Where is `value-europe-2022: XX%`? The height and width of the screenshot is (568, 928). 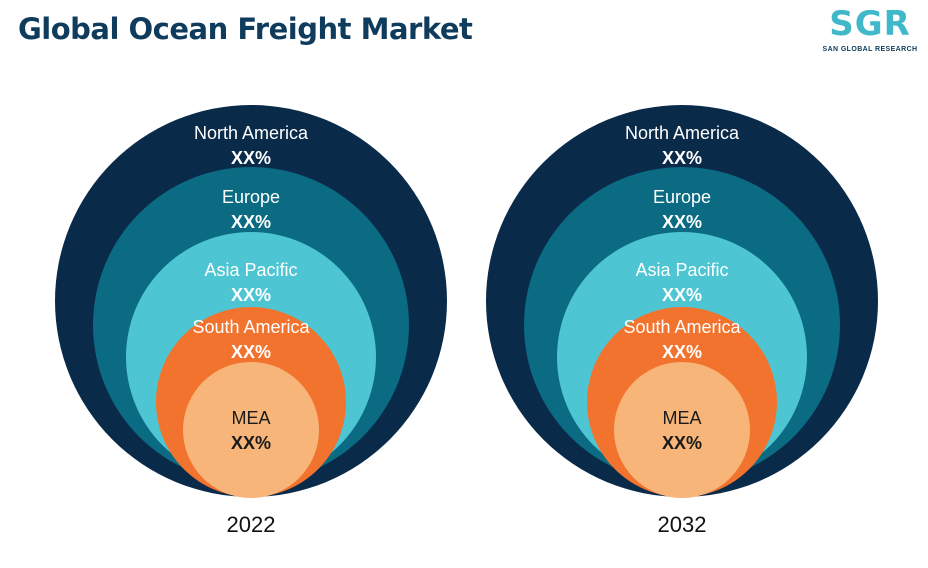 value-europe-2022: XX% is located at coordinates (251, 222).